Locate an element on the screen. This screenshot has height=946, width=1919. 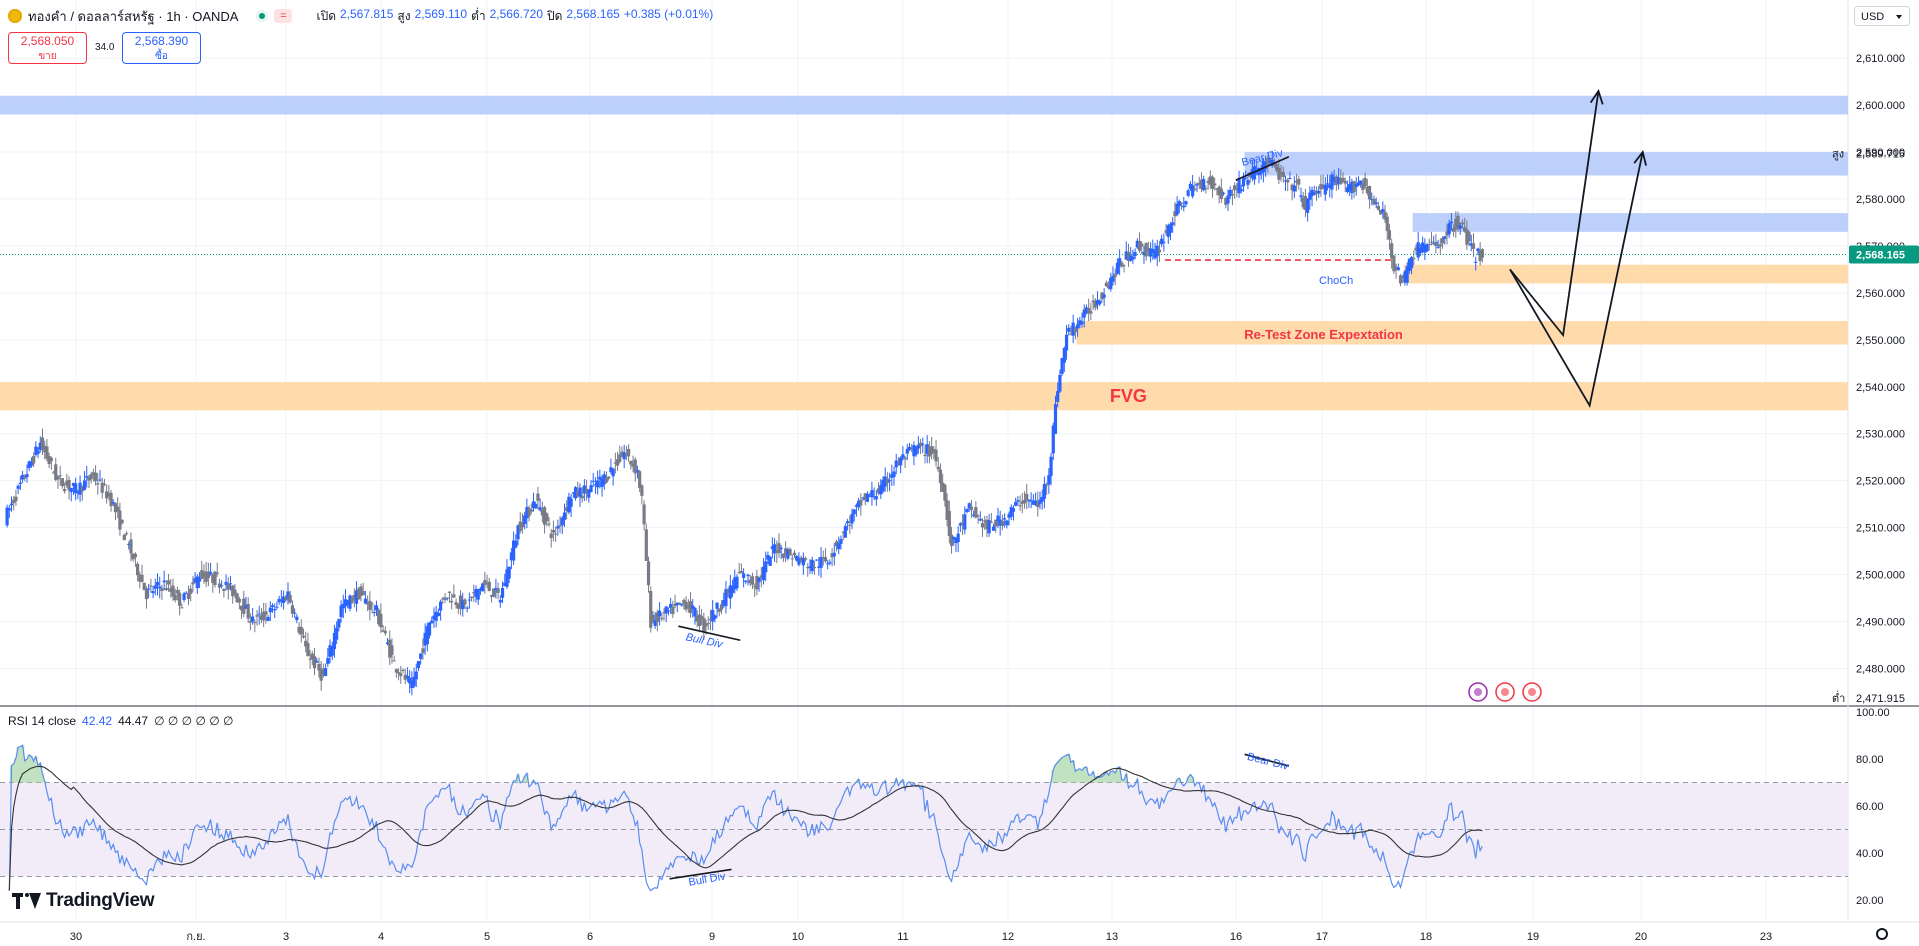
flag-icon: = is located at coordinates (283, 16).